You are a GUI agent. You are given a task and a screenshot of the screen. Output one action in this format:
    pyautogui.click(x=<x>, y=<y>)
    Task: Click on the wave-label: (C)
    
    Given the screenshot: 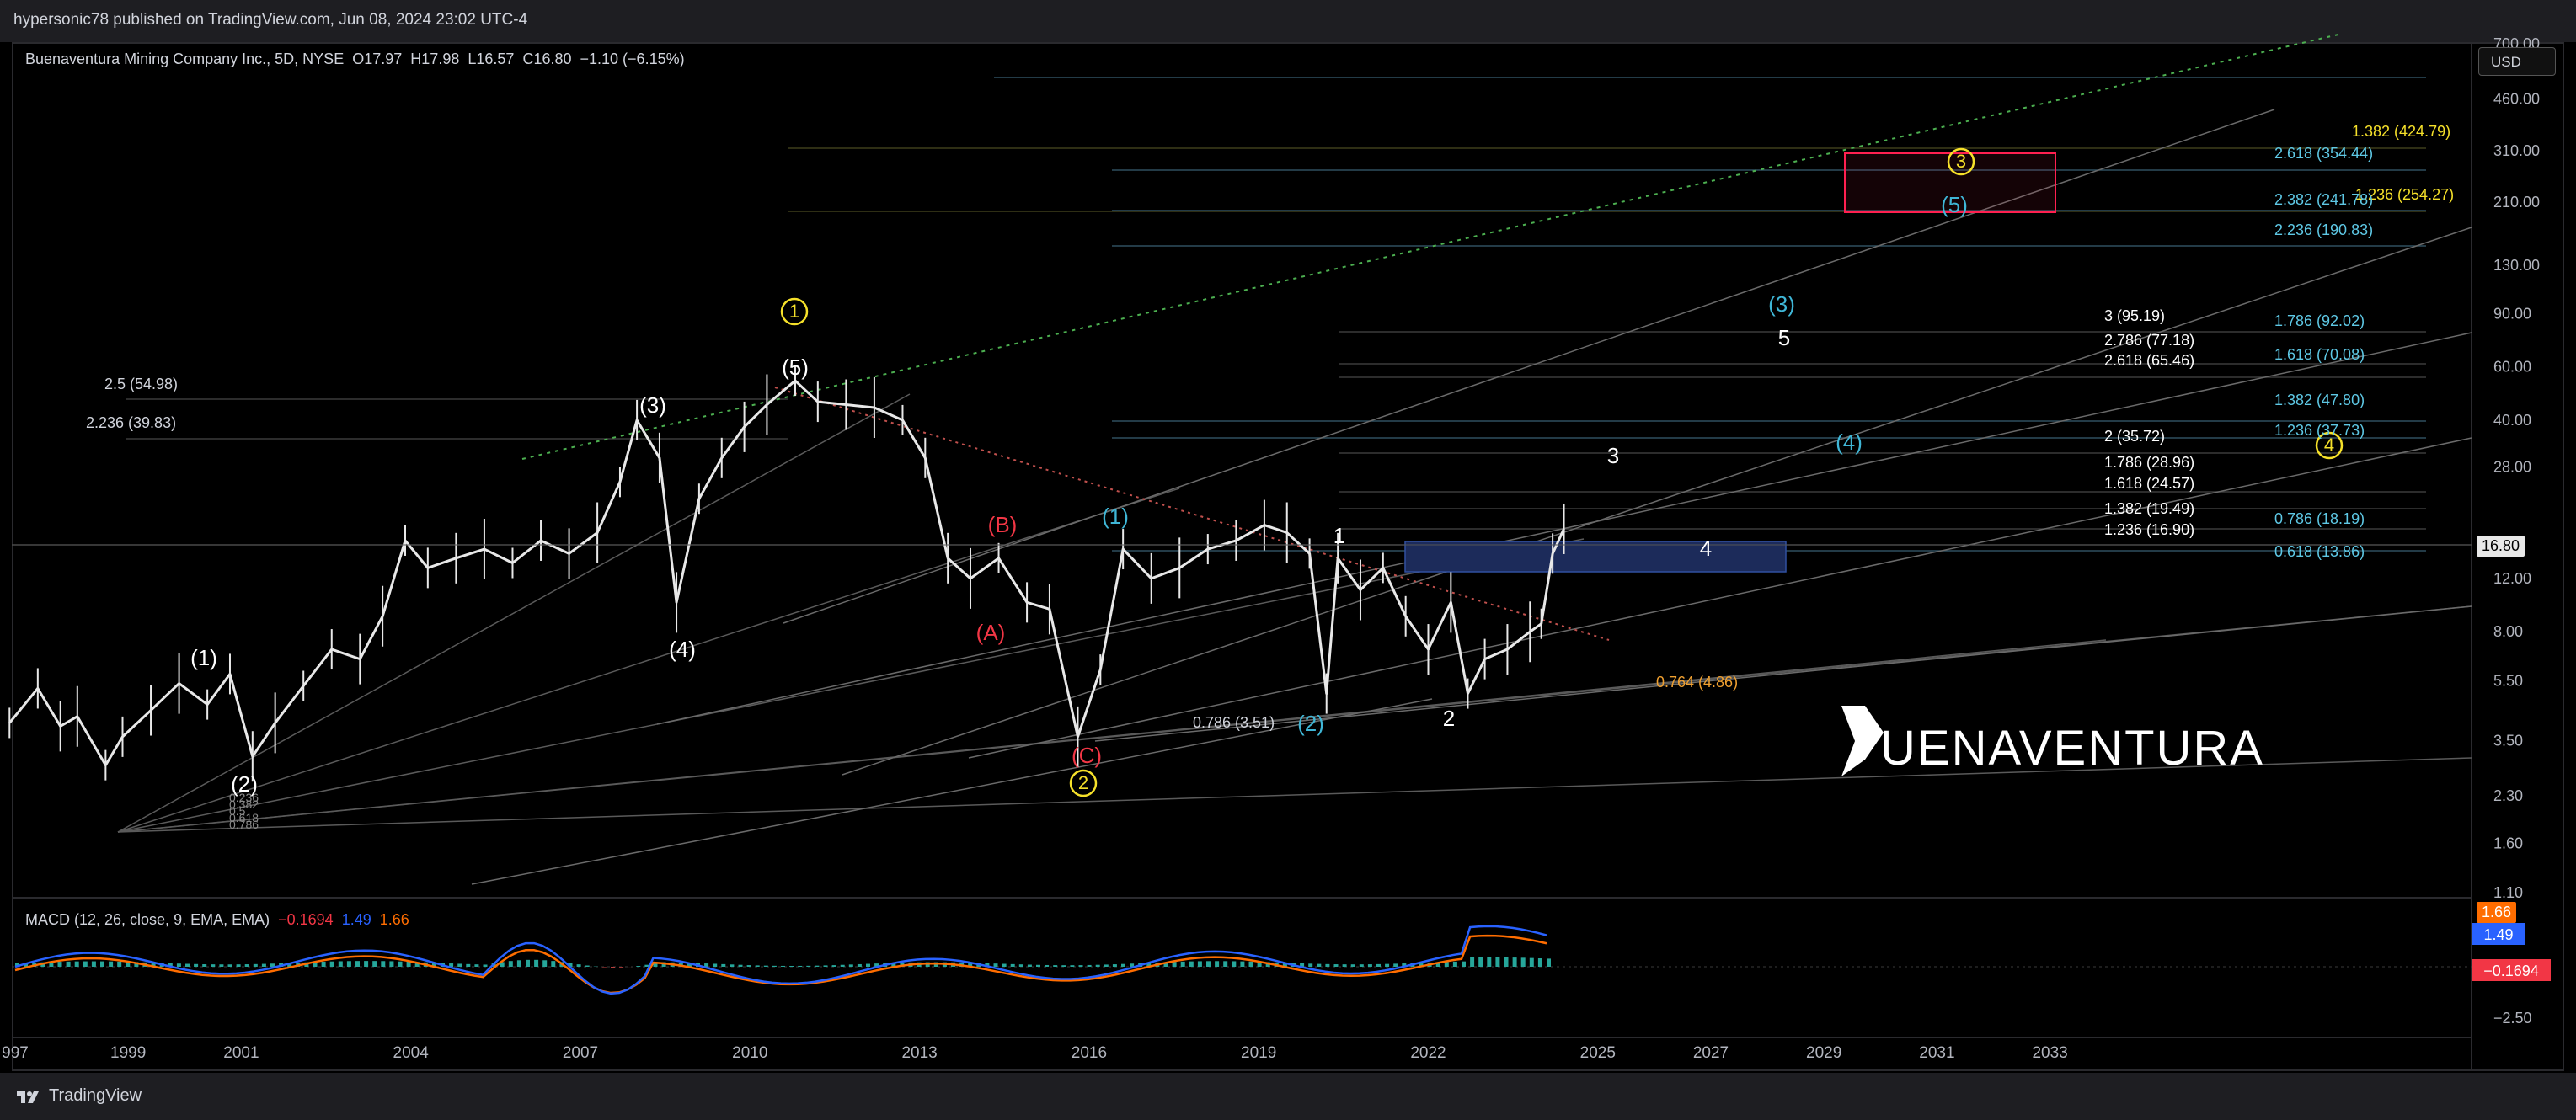 What is the action you would take?
    pyautogui.click(x=1087, y=755)
    